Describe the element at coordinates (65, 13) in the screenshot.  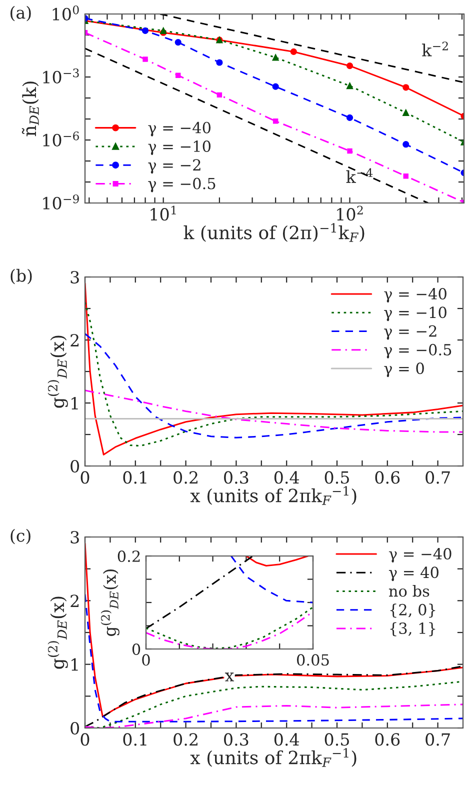
I see `y-tick-label: 10$^{0}$` at that location.